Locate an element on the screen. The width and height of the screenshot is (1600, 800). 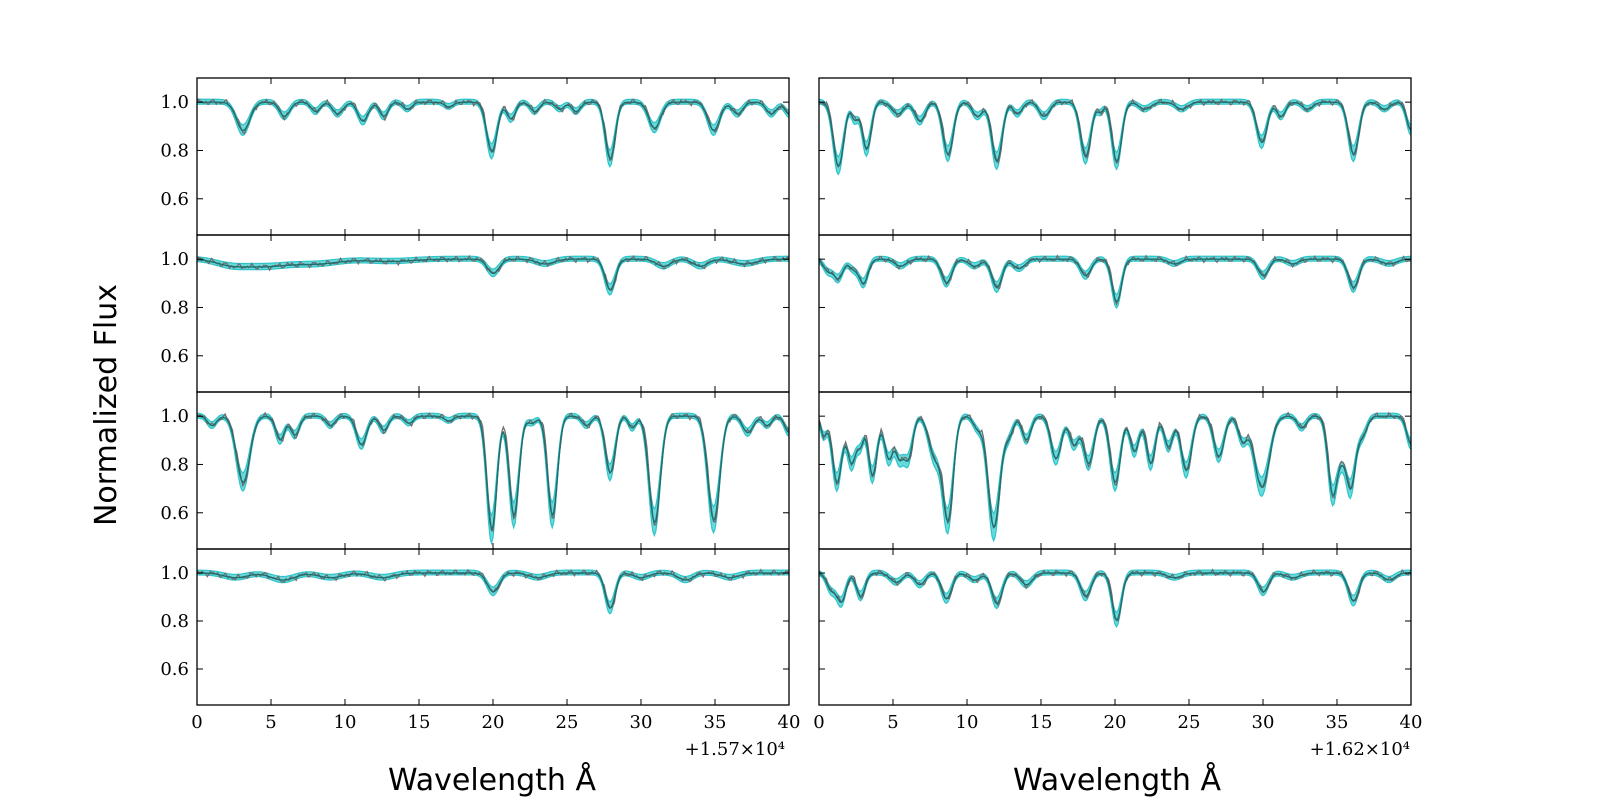
x-axis-label-left: Wavelength Å is located at coordinates (492, 780).